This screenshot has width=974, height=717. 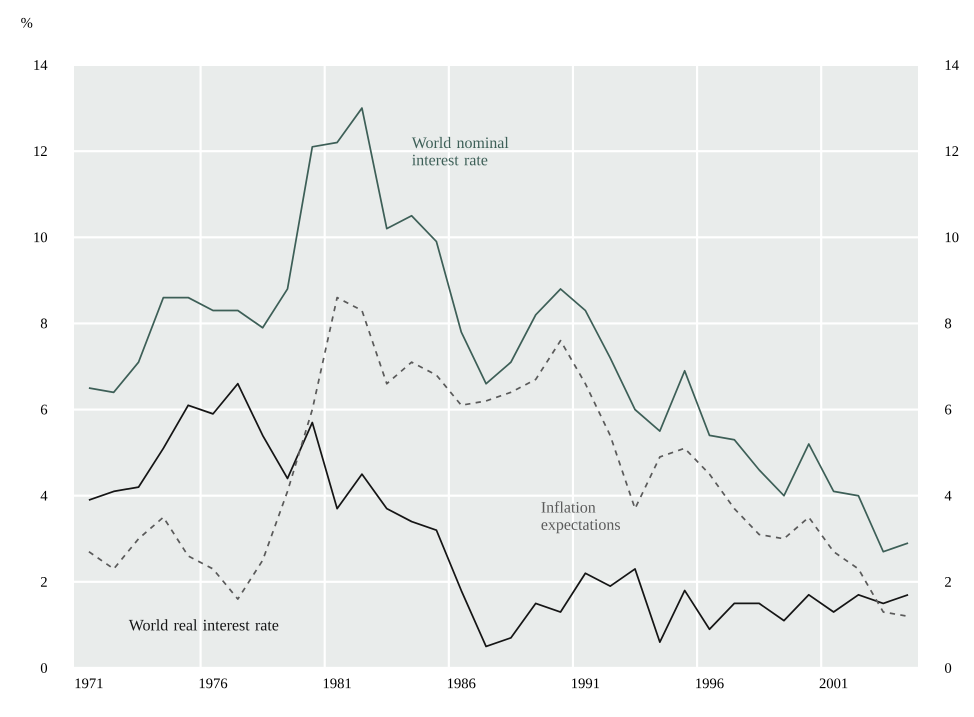 I want to click on x-tick-label: 1981, so click(x=337, y=683).